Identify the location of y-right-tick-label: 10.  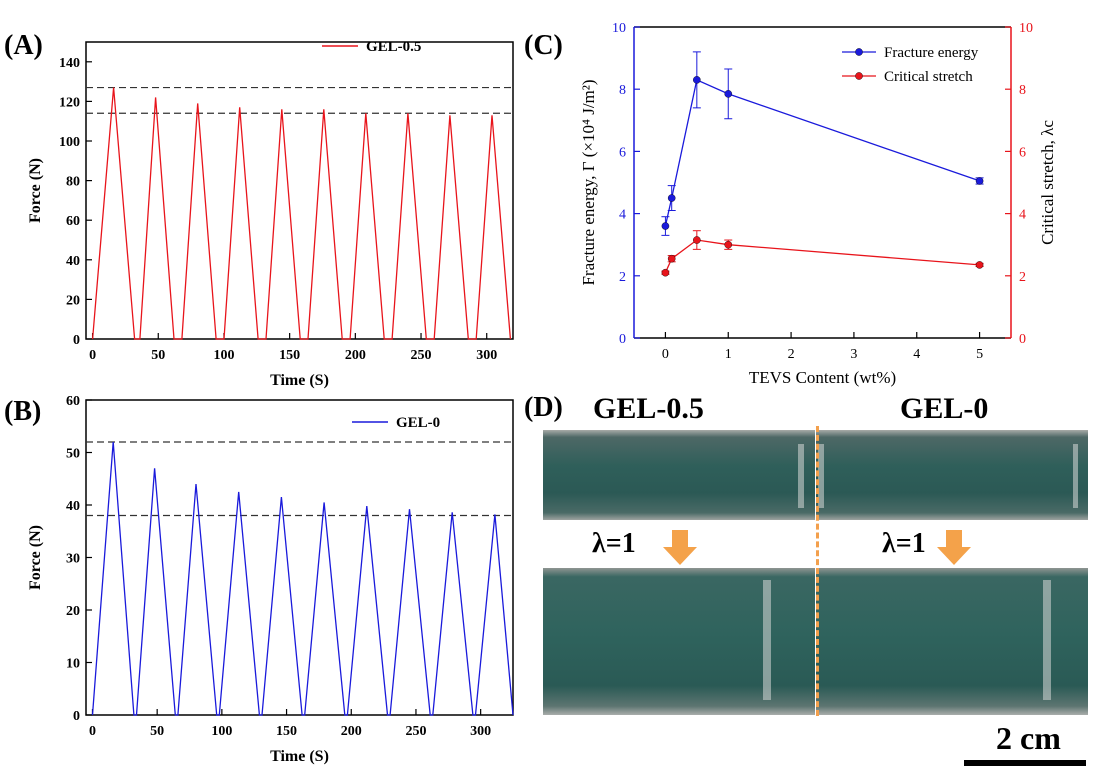
(1026, 28).